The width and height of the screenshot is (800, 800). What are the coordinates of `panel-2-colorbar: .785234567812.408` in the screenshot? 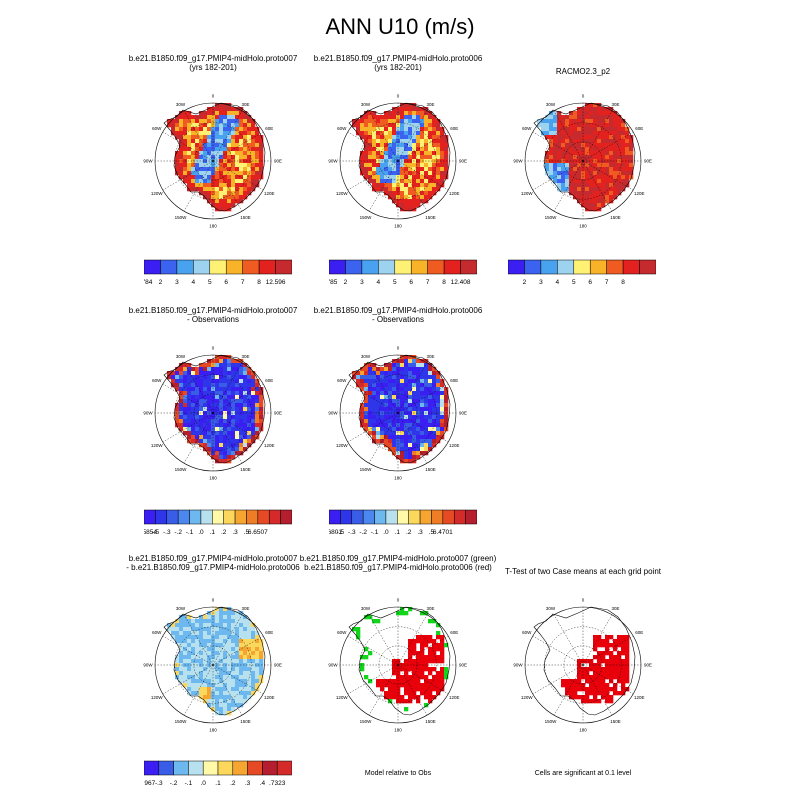 It's located at (403, 272).